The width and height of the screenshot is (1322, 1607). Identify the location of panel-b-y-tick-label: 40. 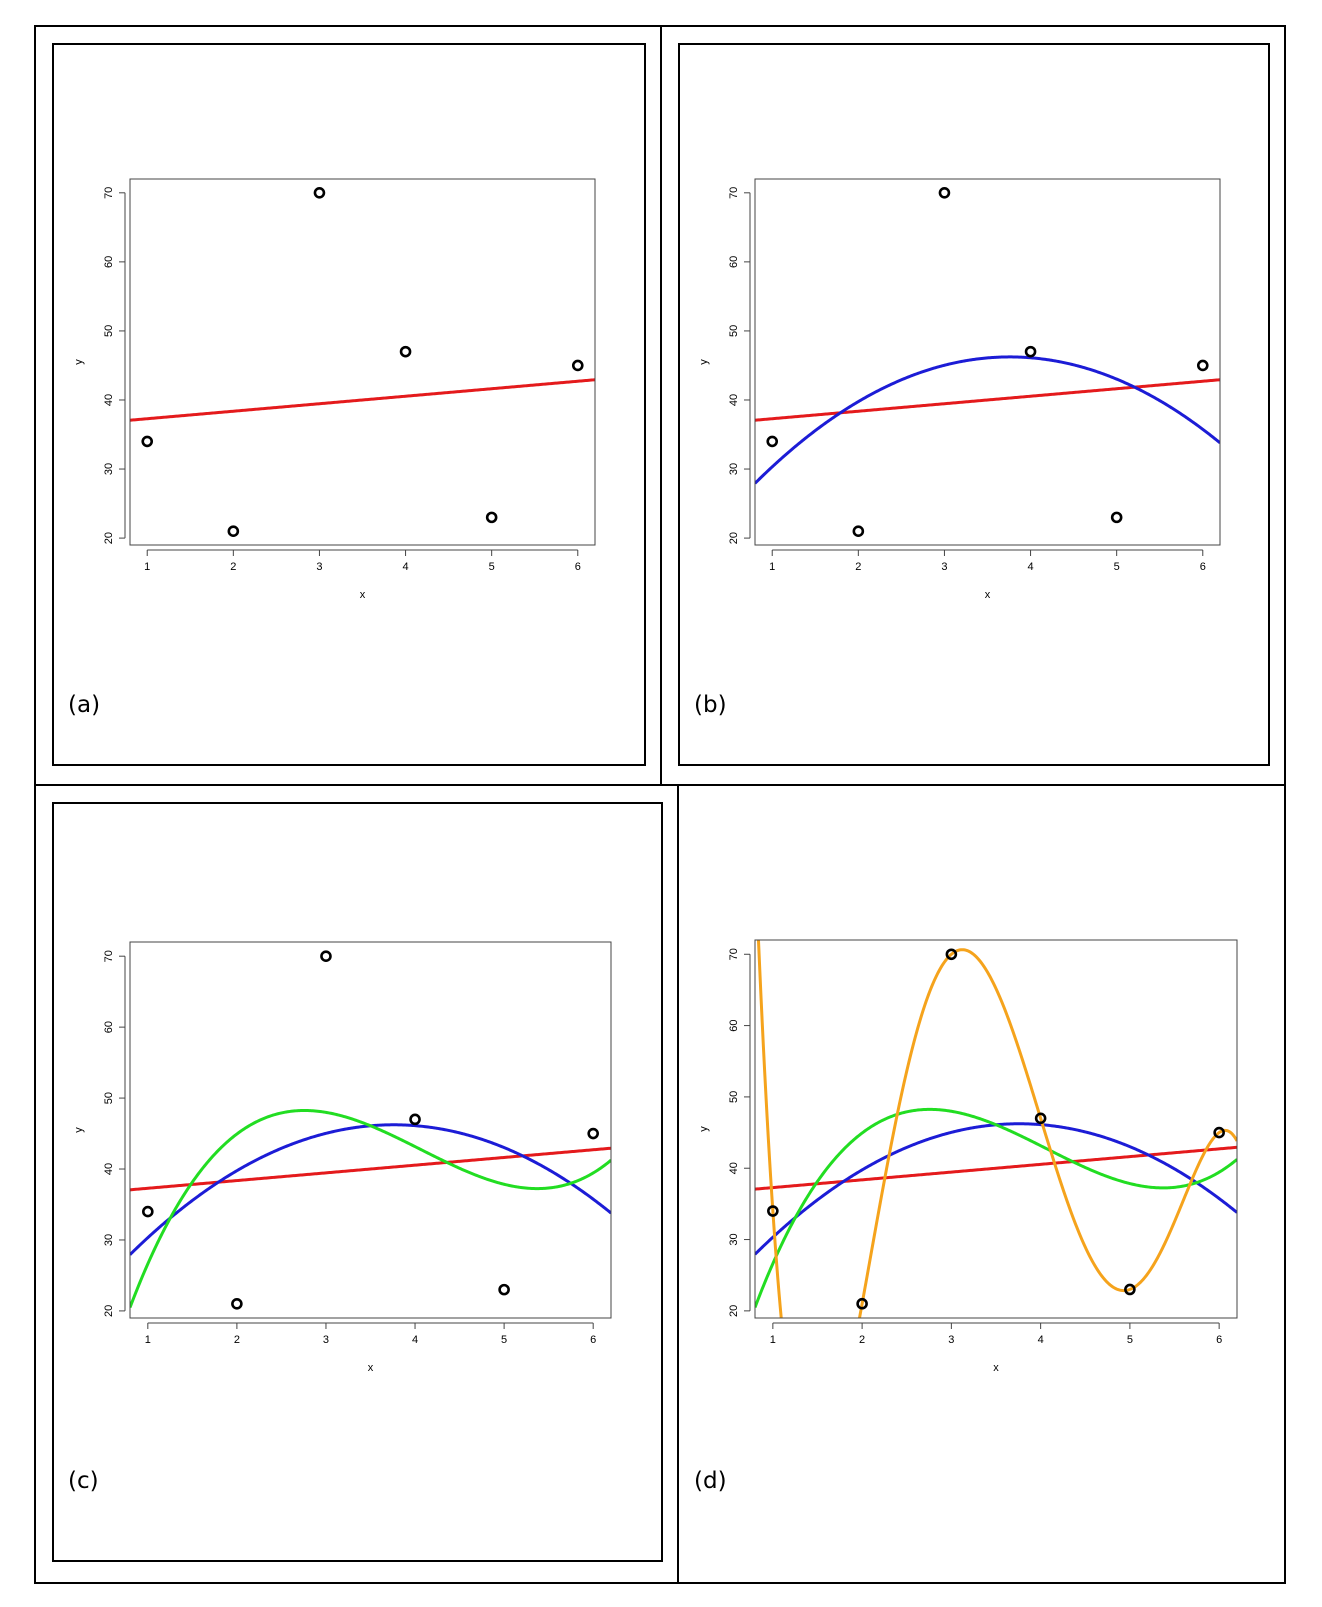
(734, 400).